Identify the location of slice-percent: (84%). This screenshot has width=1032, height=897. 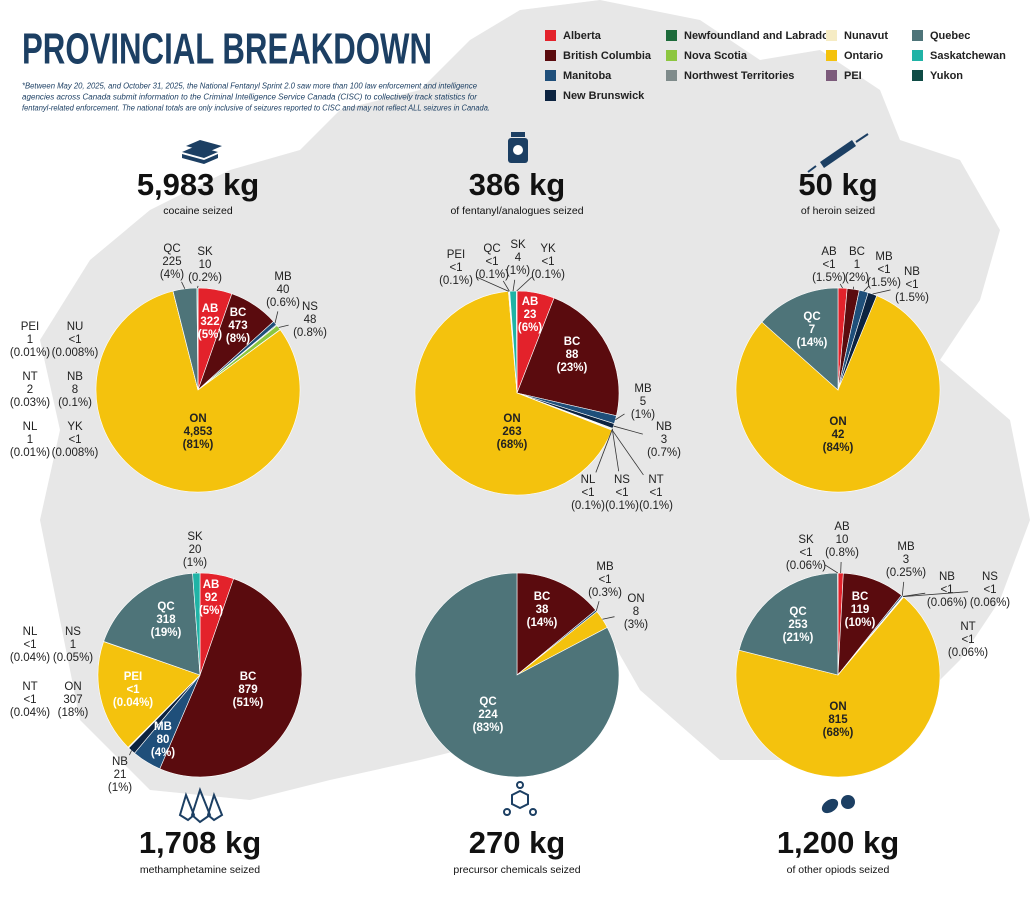
(838, 448).